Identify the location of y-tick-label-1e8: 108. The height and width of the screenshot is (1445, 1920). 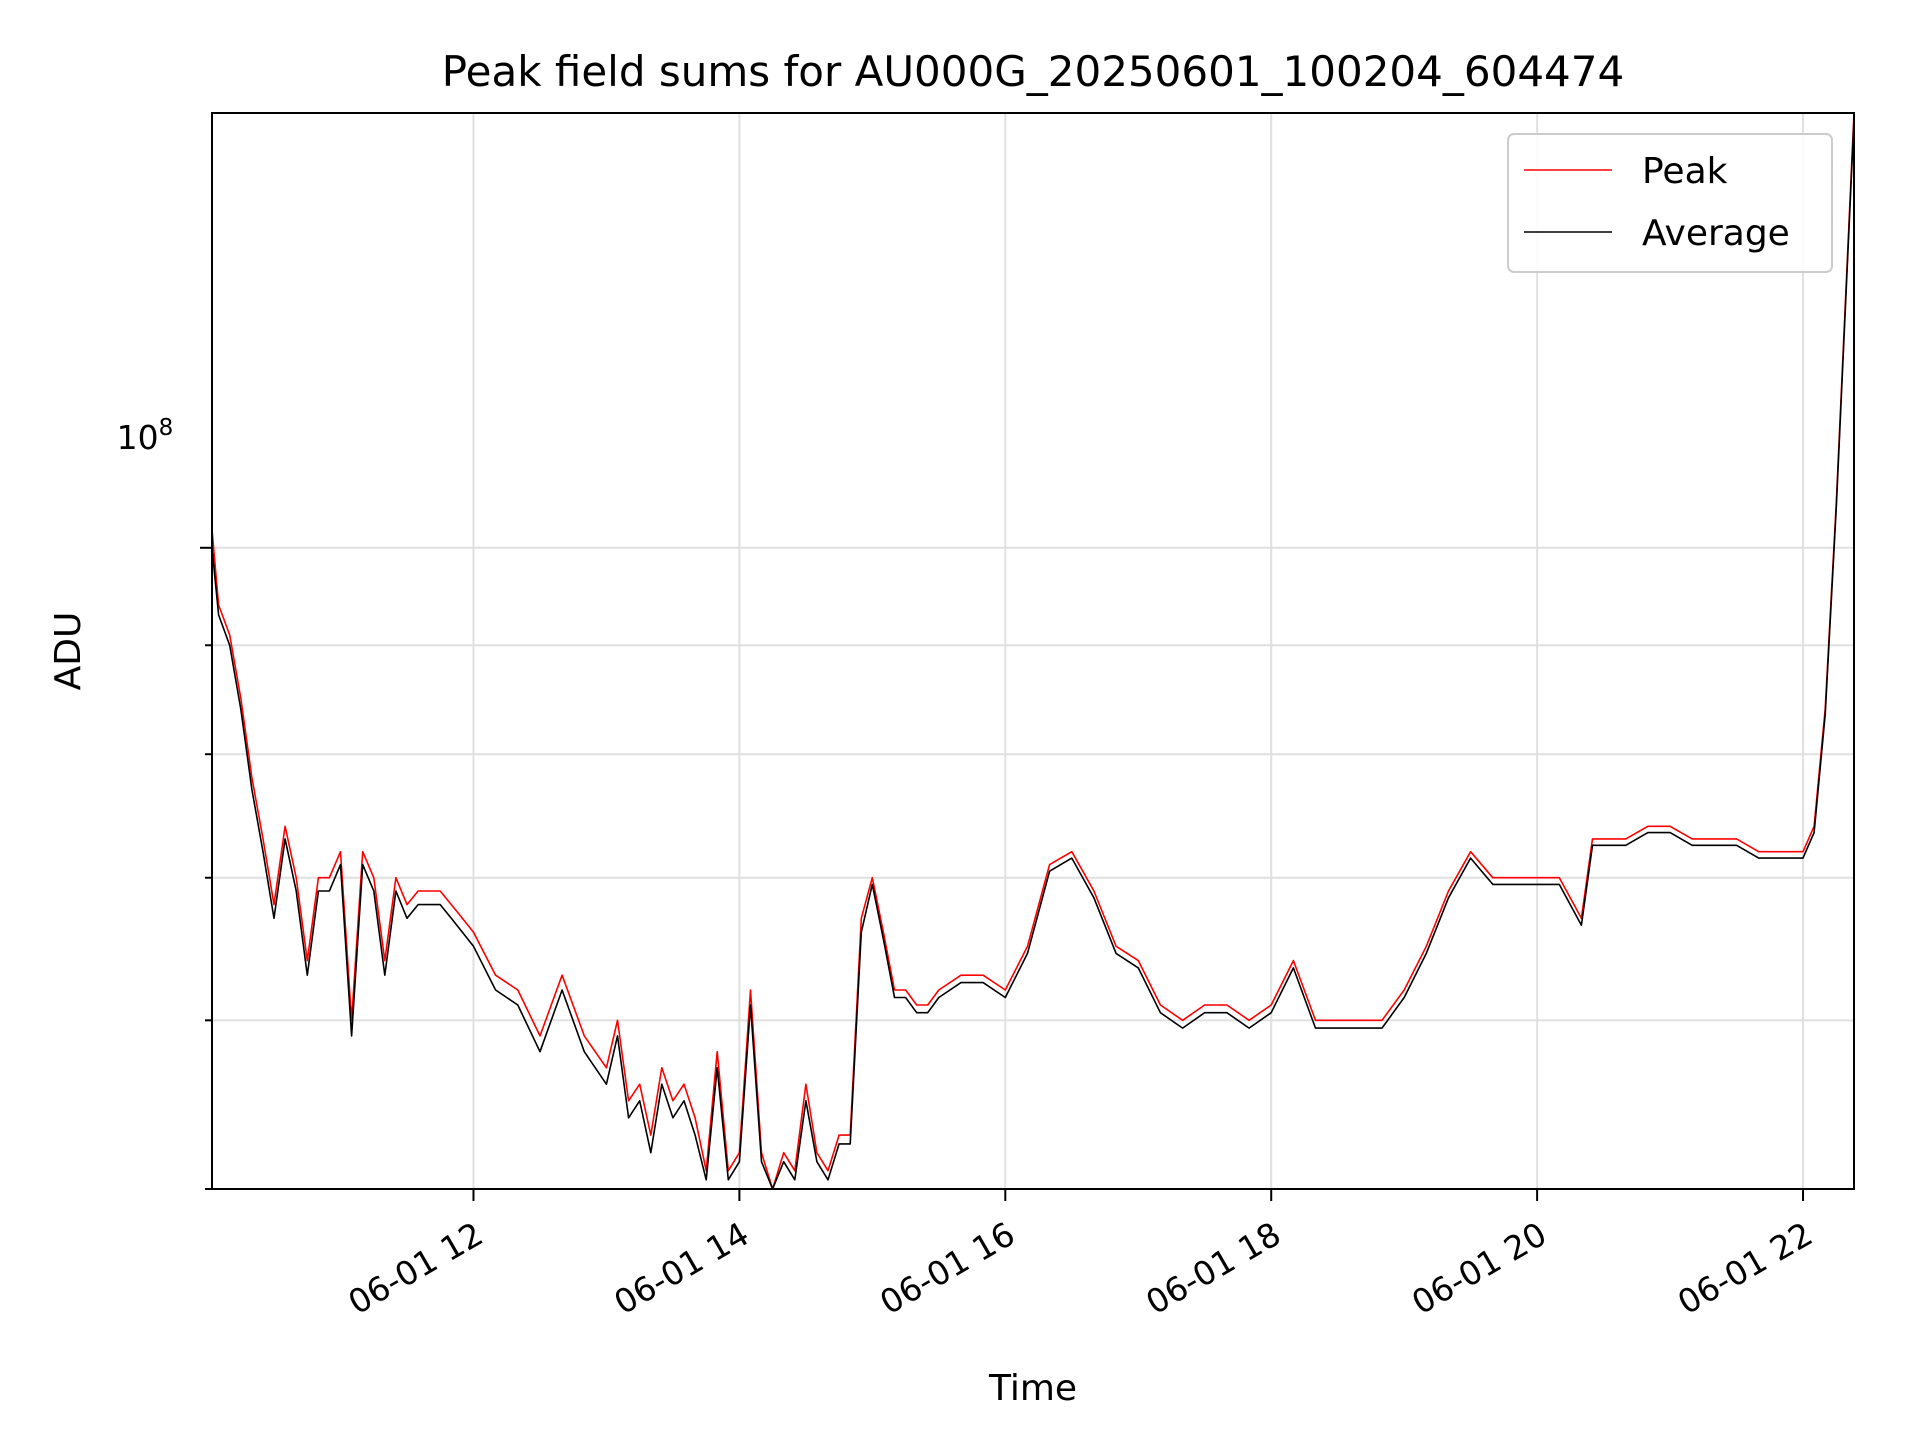
(145, 436).